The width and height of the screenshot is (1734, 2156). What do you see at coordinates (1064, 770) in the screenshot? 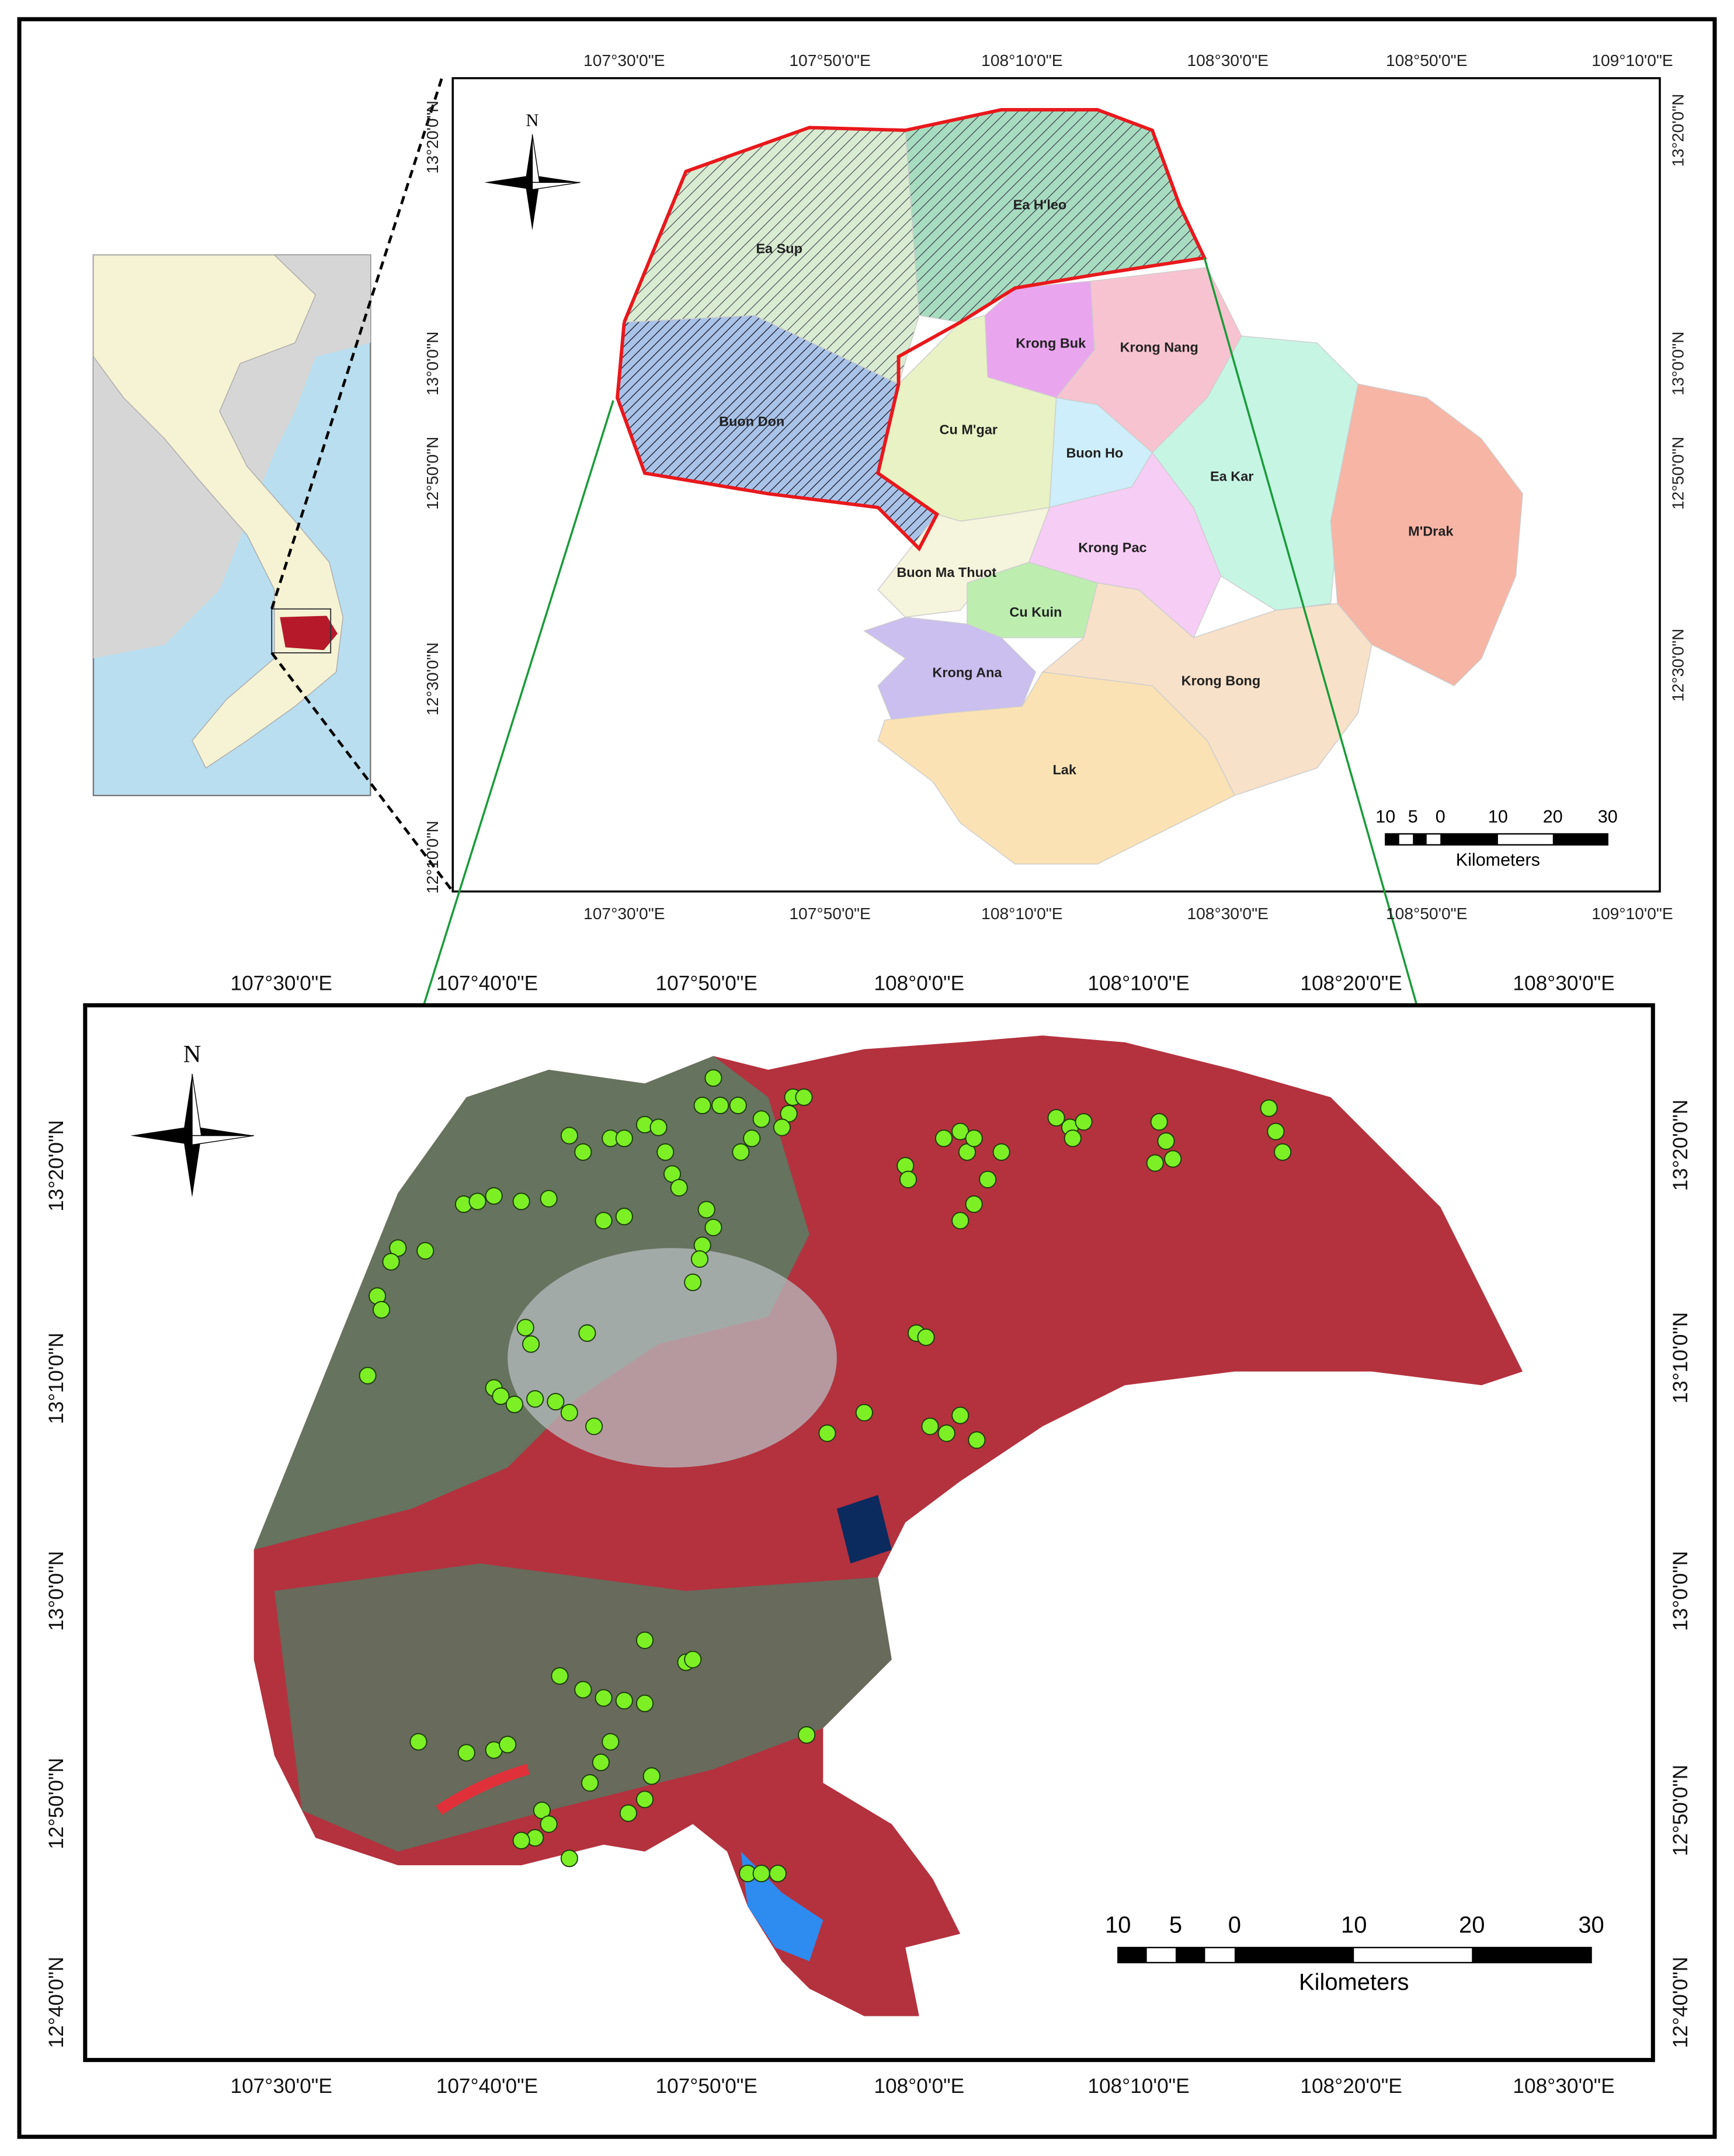
I see `district-label: Lak` at bounding box center [1064, 770].